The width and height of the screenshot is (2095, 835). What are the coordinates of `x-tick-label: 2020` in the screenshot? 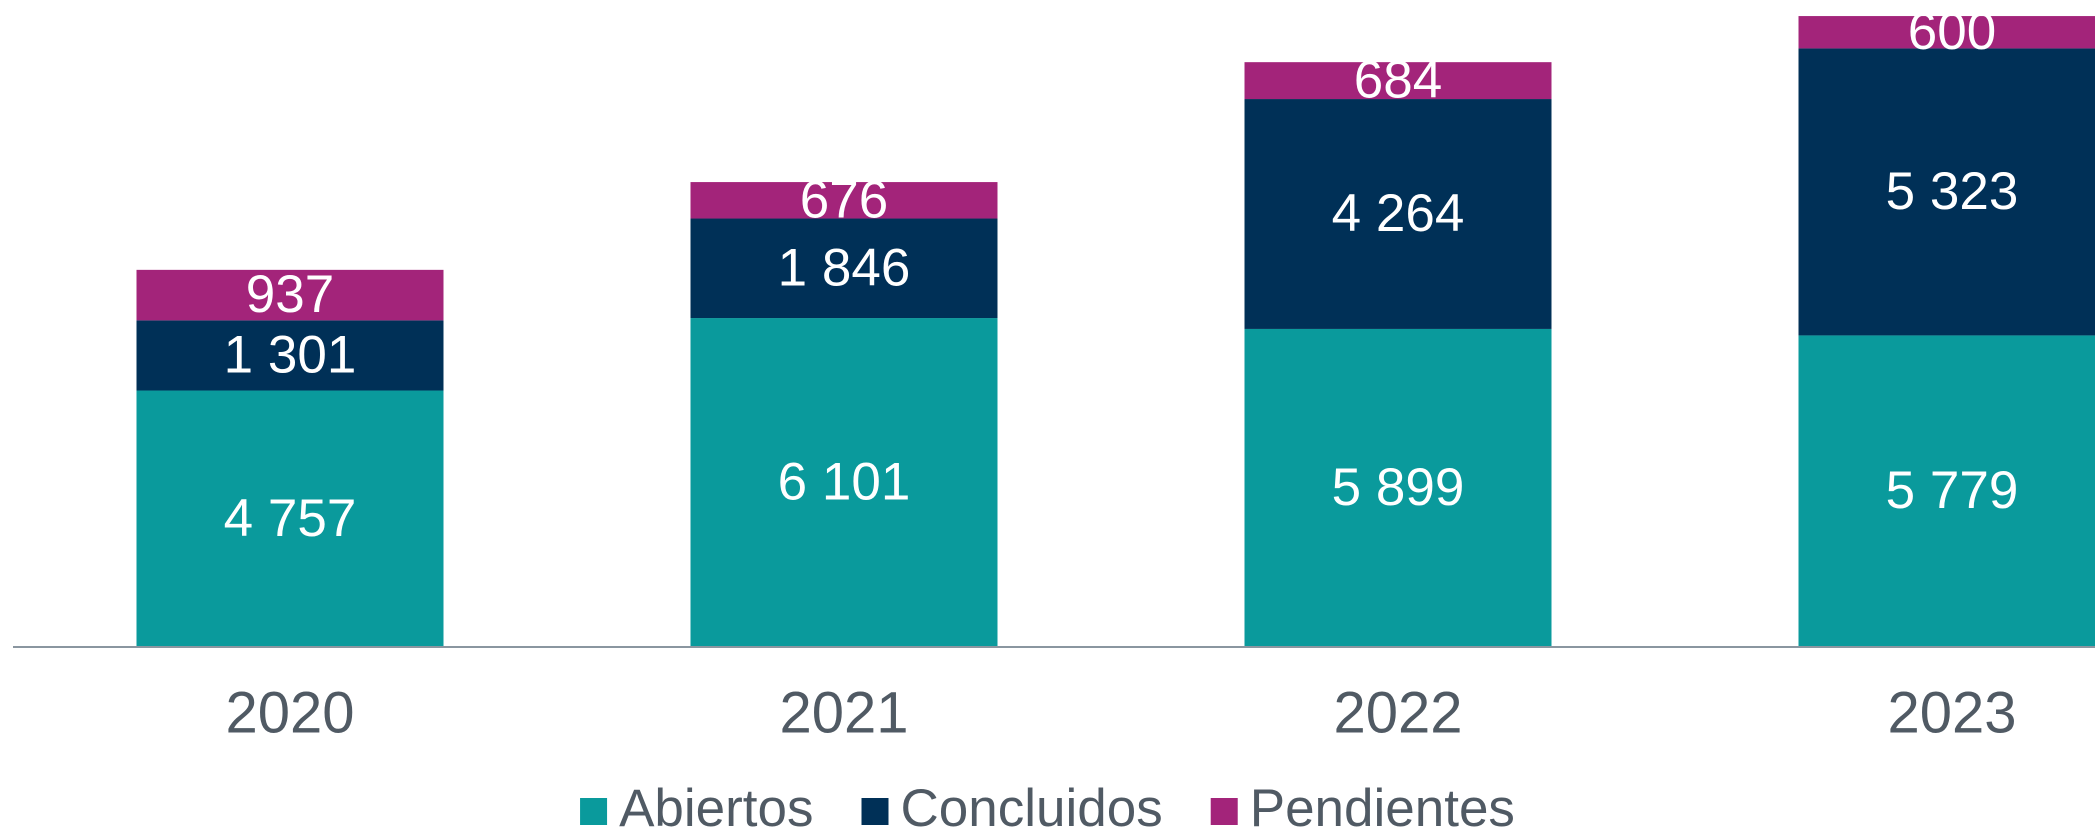 It's located at (289, 712).